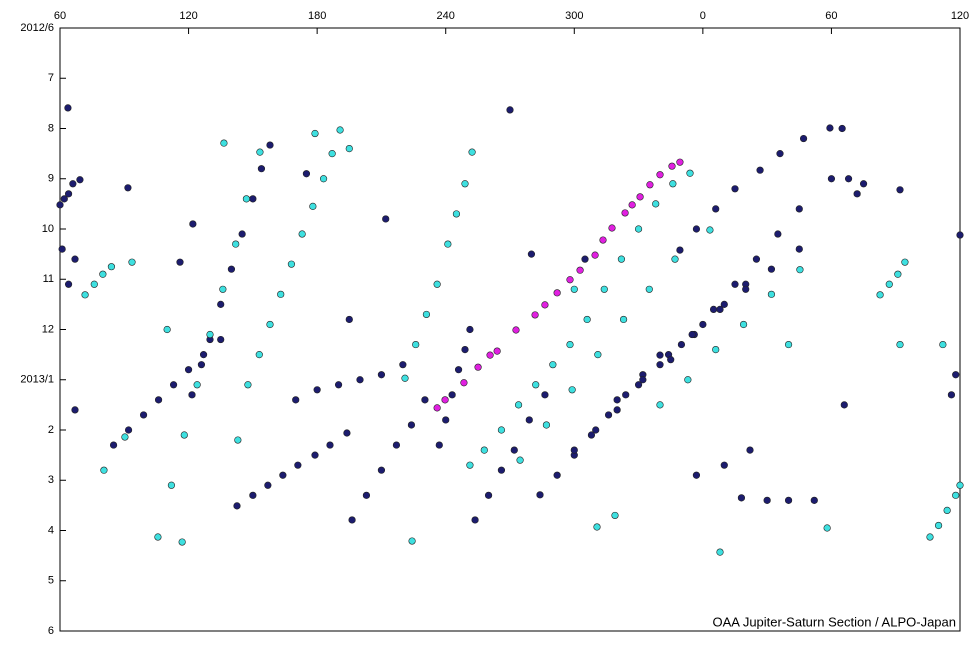 The height and width of the screenshot is (650, 980). I want to click on y-tick-label: 11, so click(48, 279).